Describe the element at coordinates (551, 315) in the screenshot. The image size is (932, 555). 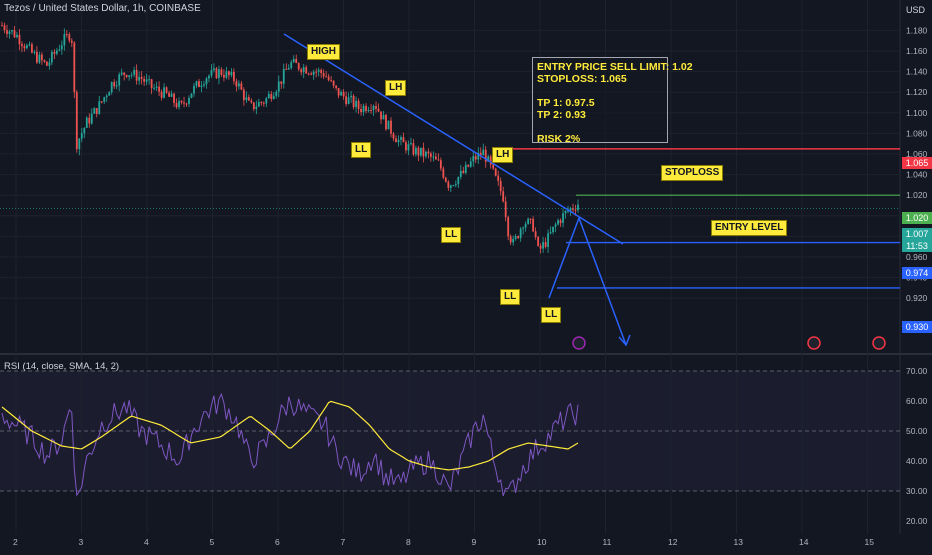
I see `label-ll-4: LL` at that location.